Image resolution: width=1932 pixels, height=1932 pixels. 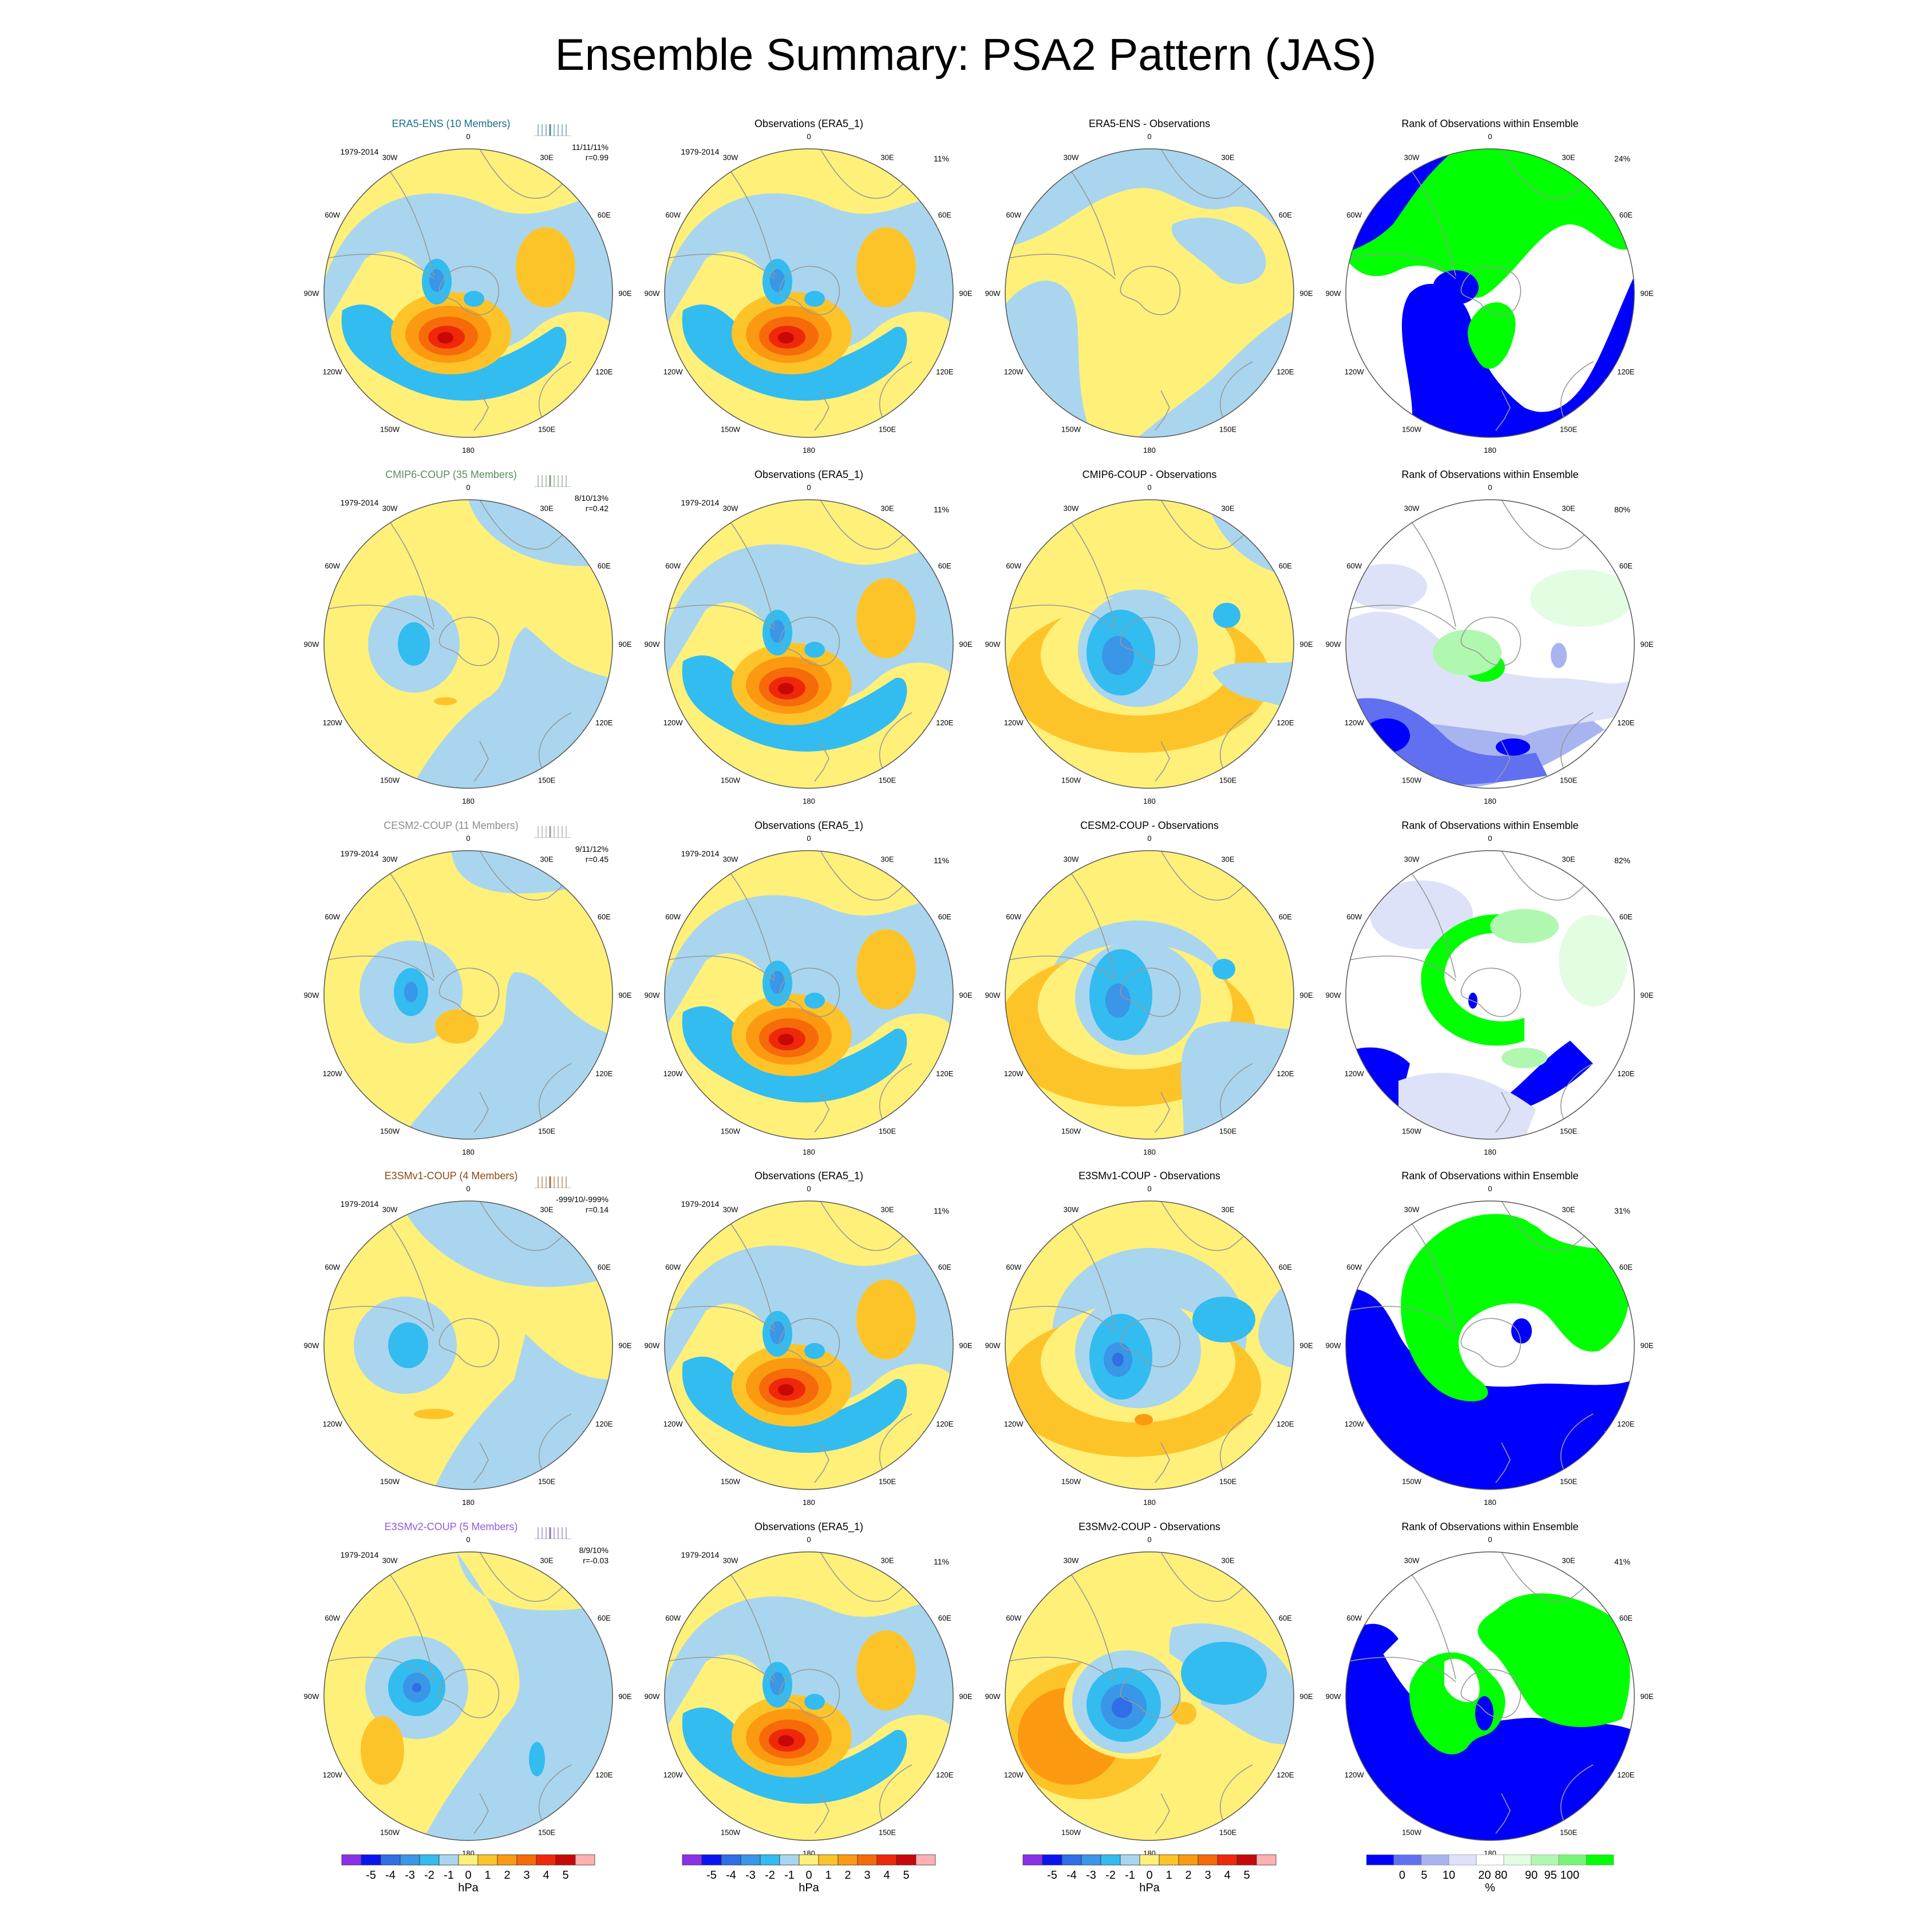 What do you see at coordinates (1149, 474) in the screenshot?
I see `panel-title: CMIP6-COUP - Observations` at bounding box center [1149, 474].